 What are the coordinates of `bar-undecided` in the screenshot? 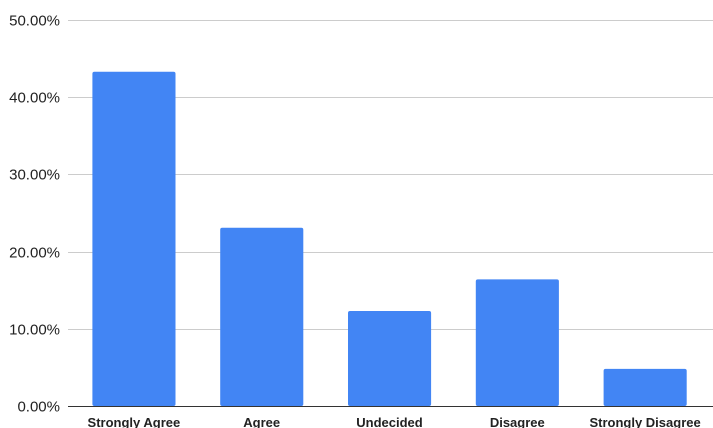 It's located at (390, 358).